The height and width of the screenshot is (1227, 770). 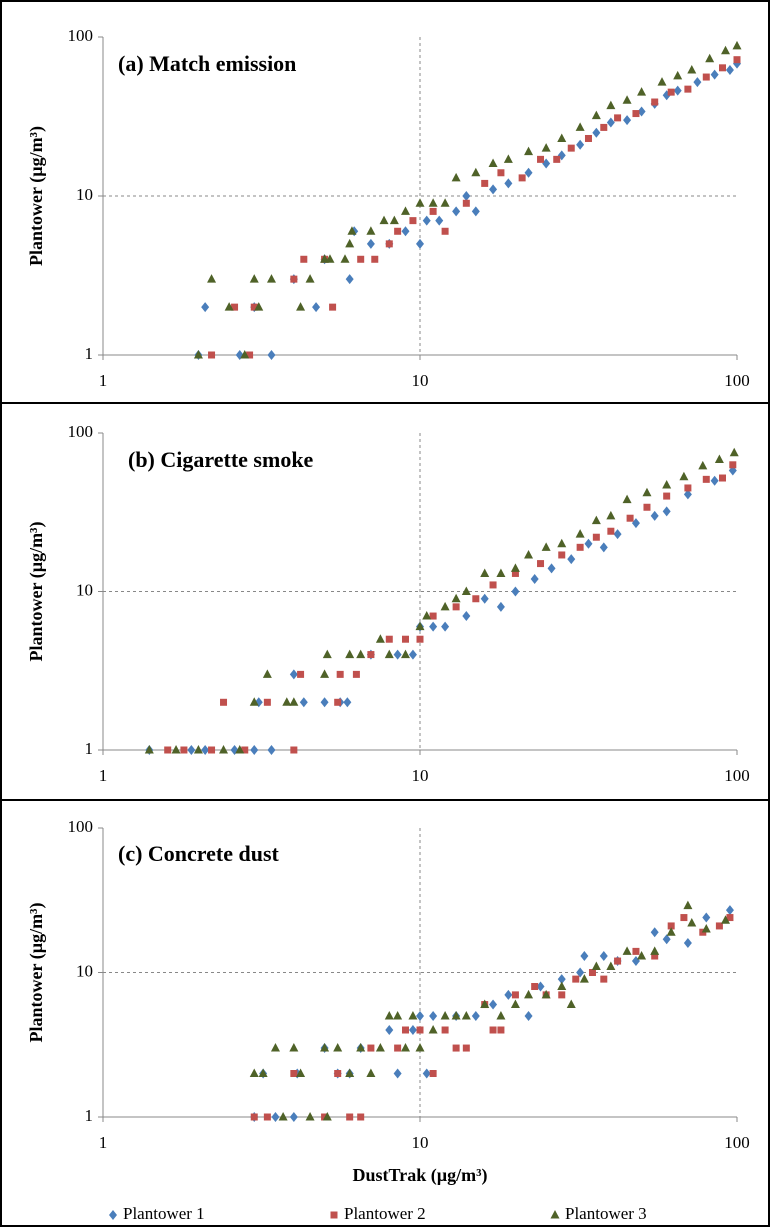 What do you see at coordinates (36, 592) in the screenshot?
I see `y-axis-label: Plantower (µg/m³)` at bounding box center [36, 592].